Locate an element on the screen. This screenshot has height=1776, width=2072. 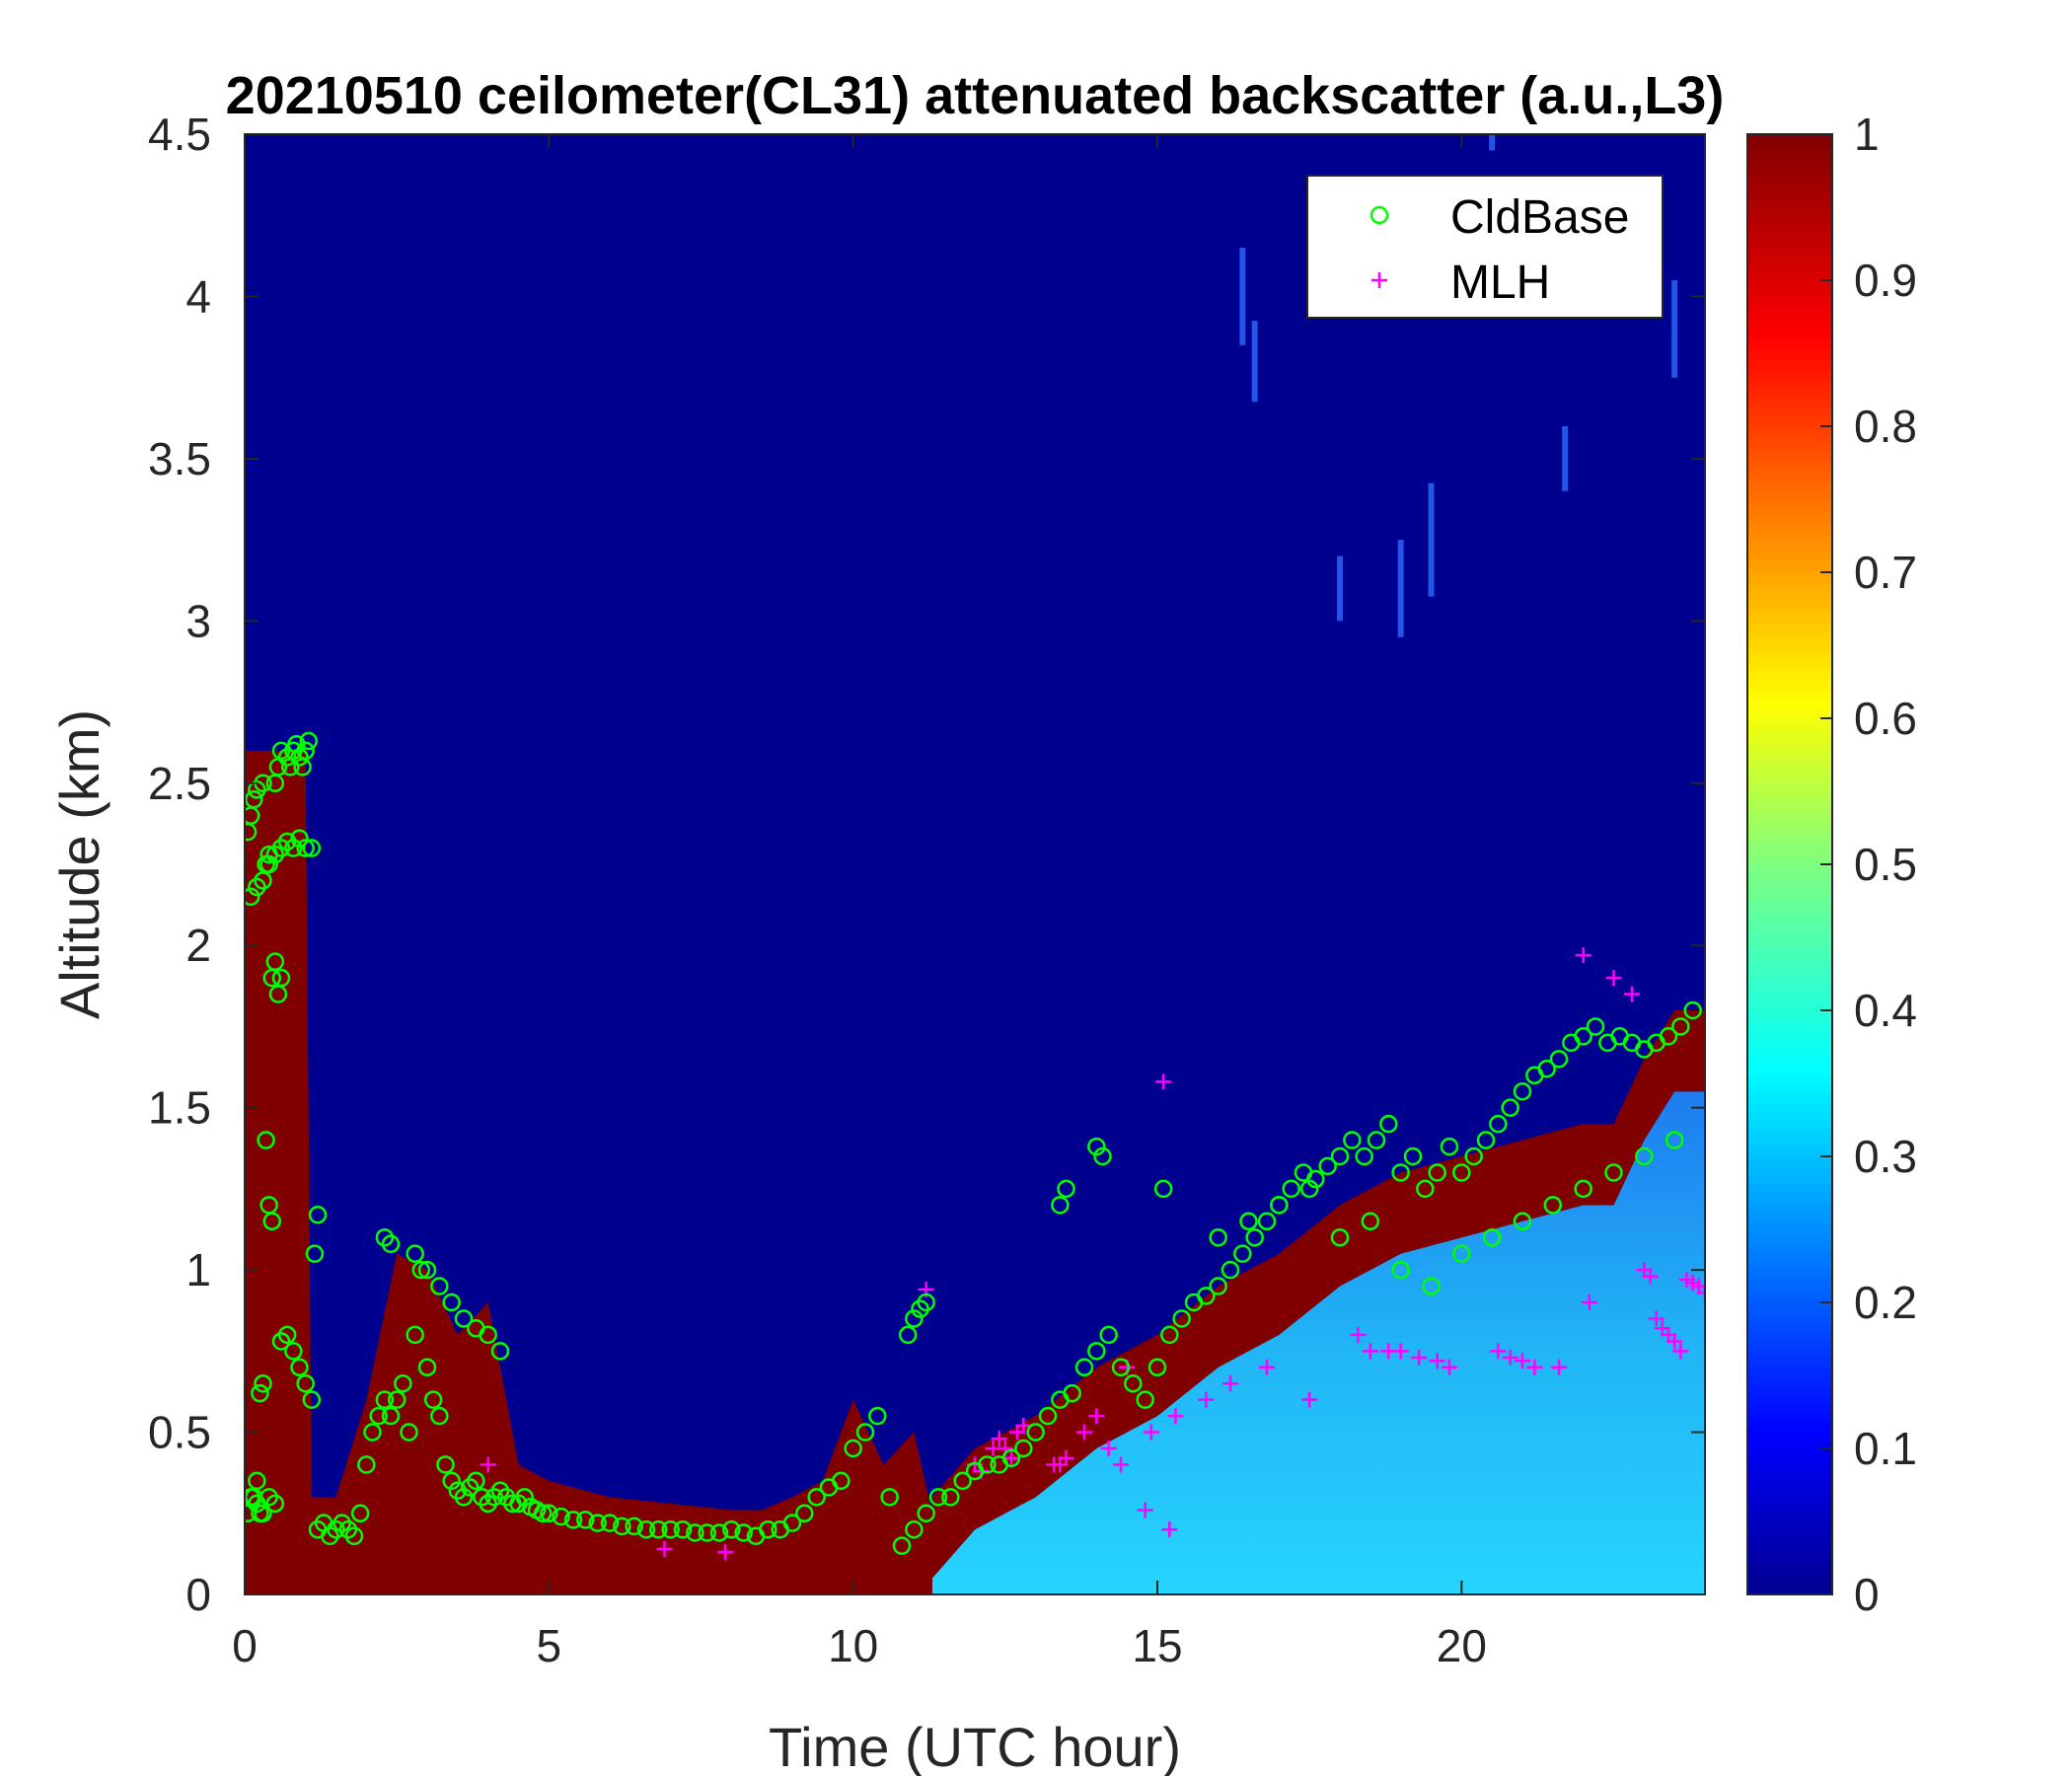
colorbar-tick-label: 0 is located at coordinates (1867, 1595).